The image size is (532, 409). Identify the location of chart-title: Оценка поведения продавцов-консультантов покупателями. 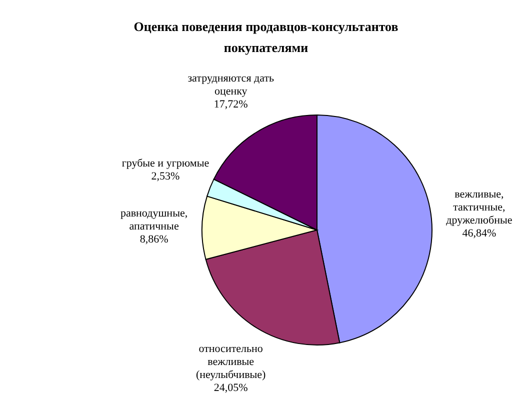
(266, 37).